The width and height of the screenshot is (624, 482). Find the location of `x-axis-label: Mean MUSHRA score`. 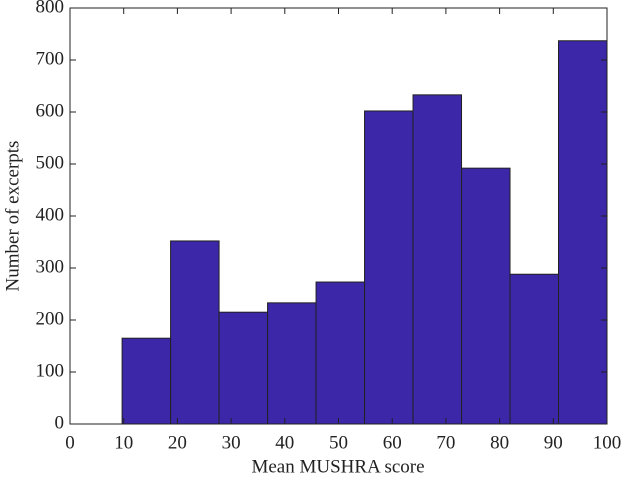

x-axis-label: Mean MUSHRA score is located at coordinates (337, 466).